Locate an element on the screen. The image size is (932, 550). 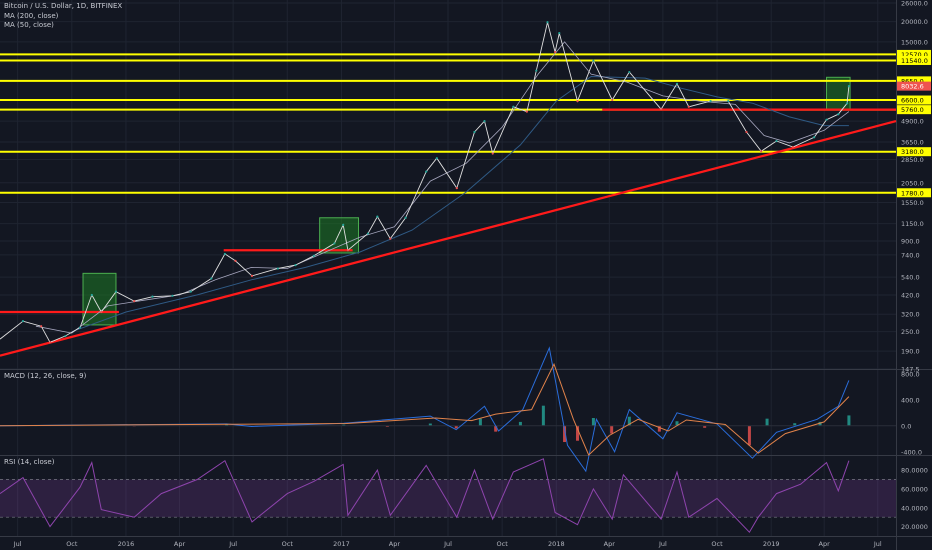
macd-tick-label-1: 400.0 is located at coordinates (910, 400).